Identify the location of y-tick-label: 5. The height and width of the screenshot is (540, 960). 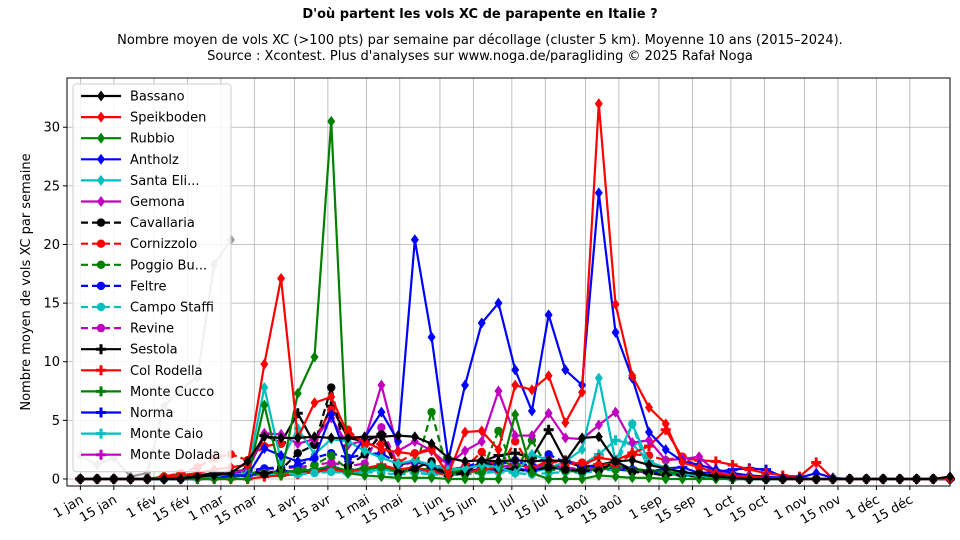
(56, 421).